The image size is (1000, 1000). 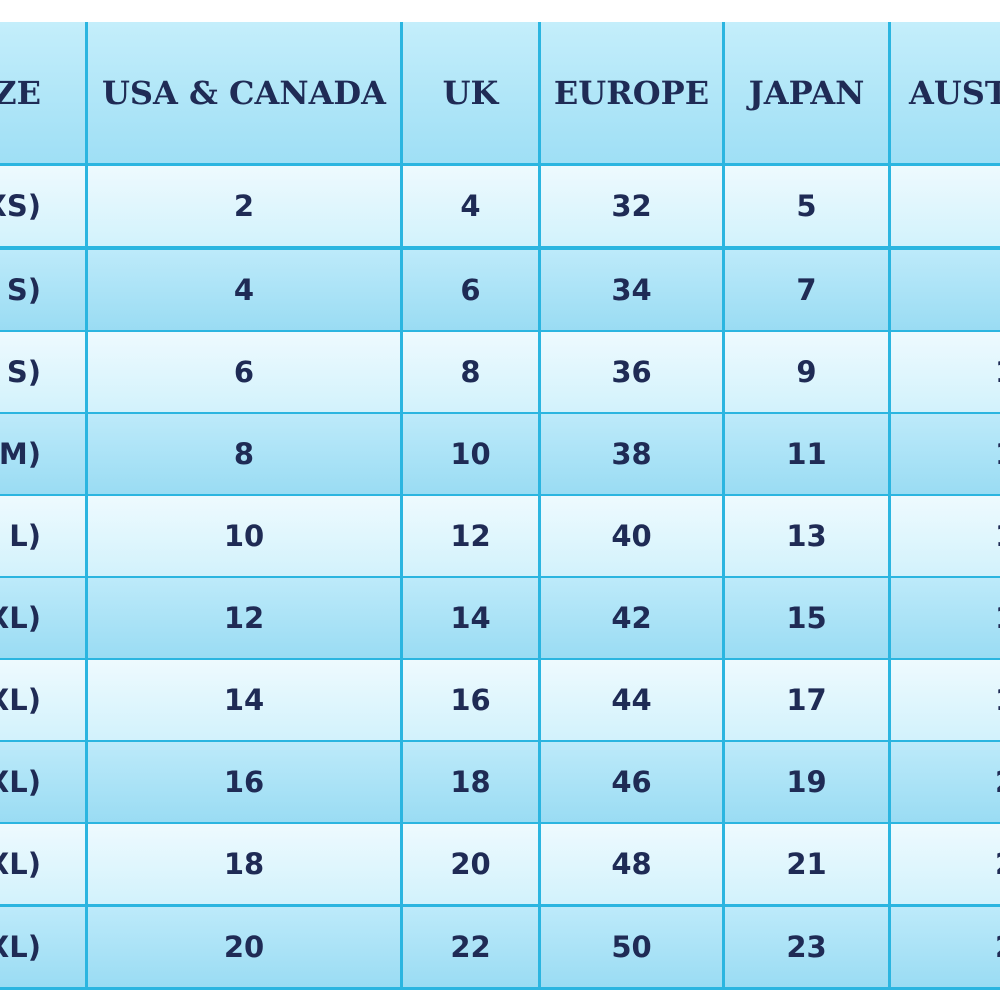 I want to click on table-cell: 17, so click(x=806, y=700).